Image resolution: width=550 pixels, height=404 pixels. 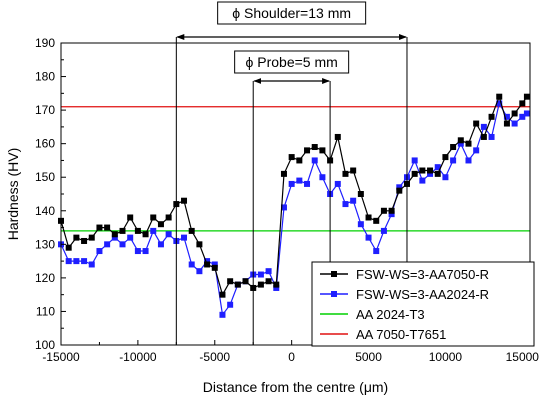 I want to click on legend-item: AA 2024-T3, so click(x=372, y=314).